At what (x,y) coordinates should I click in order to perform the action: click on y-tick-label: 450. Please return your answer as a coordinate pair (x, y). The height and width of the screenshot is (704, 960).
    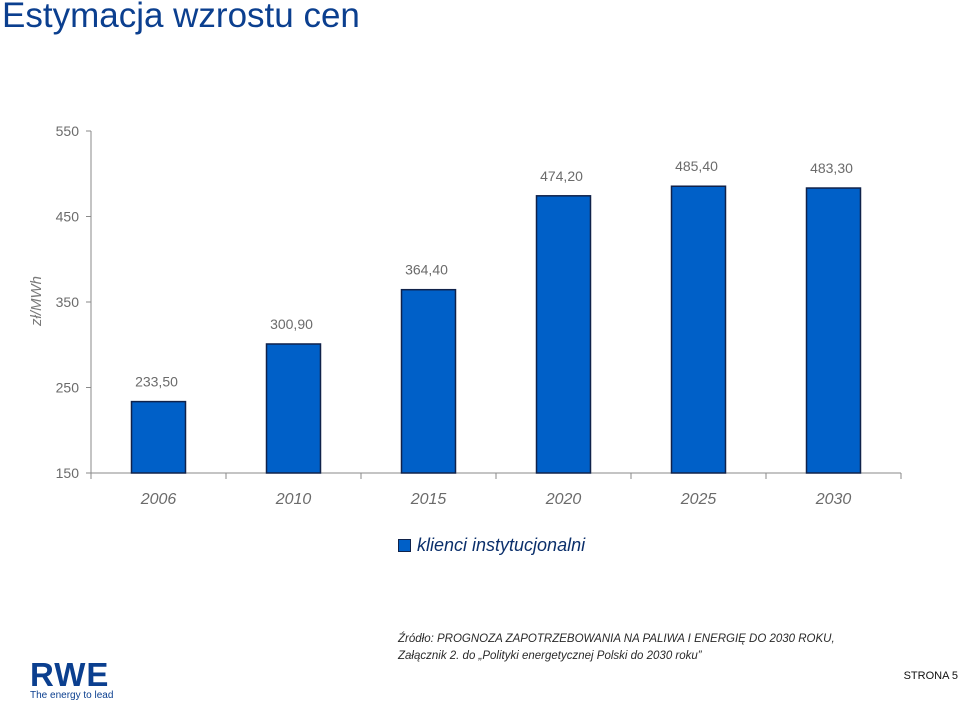
    Looking at the image, I should click on (68, 217).